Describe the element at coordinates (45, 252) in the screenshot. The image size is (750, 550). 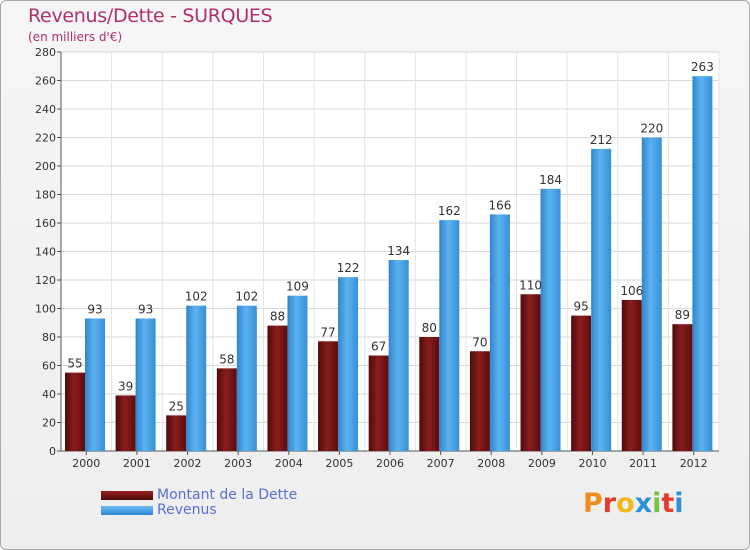
I see `y-tick-label: 140` at that location.